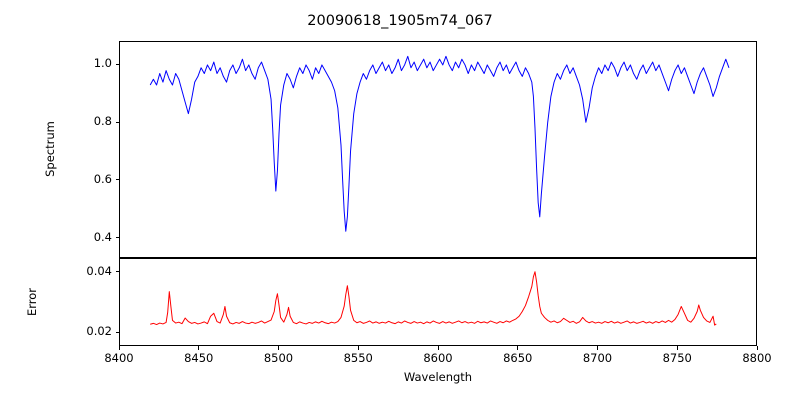 This screenshot has width=800, height=400. Describe the element at coordinates (102, 178) in the screenshot. I see `spectrum-y-tick-label: 0.6` at that location.